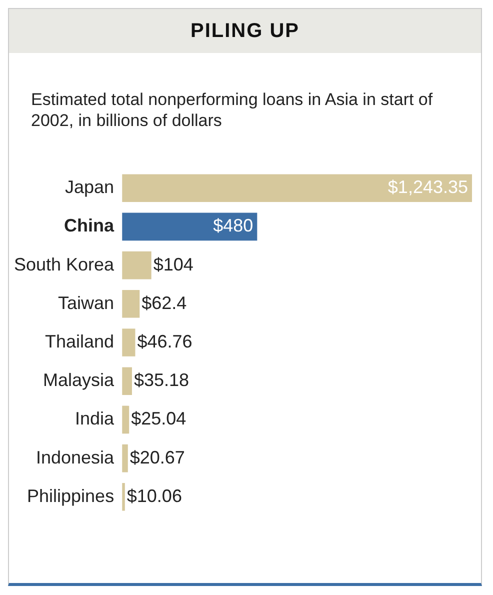 This screenshot has height=595, width=493. Describe the element at coordinates (233, 226) in the screenshot. I see `data-label: $480` at that location.